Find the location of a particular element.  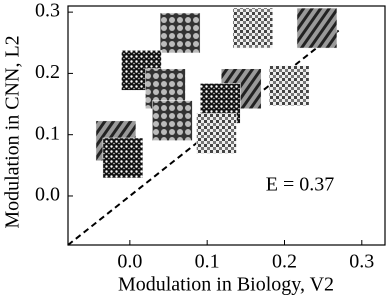

x-tick-label: 0.0 is located at coordinates (129, 262).